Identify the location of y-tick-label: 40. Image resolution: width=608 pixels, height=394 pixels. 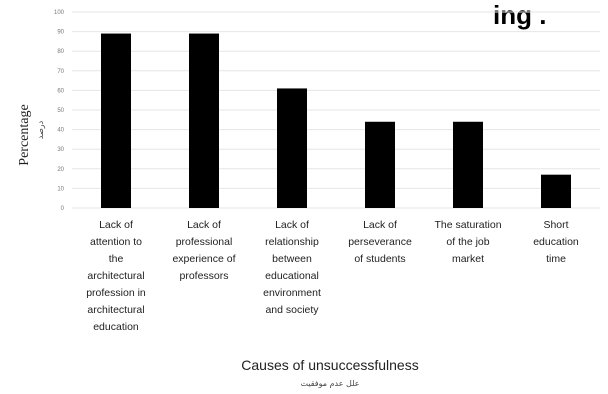
(60, 131).